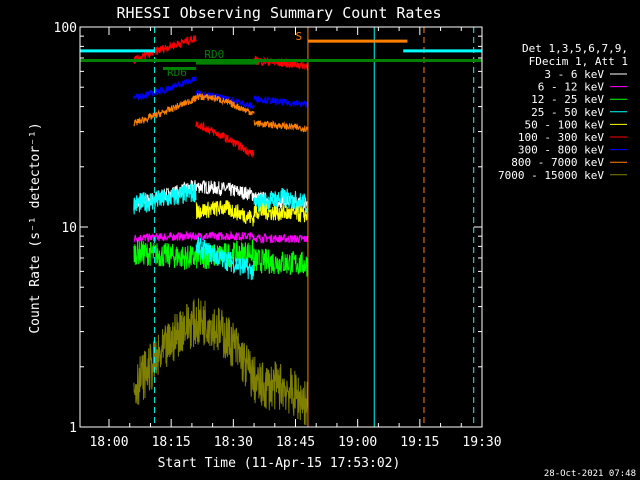 The image size is (640, 480). I want to click on chart-title: RHESSI Observing Summary Count Rates, so click(278, 13).